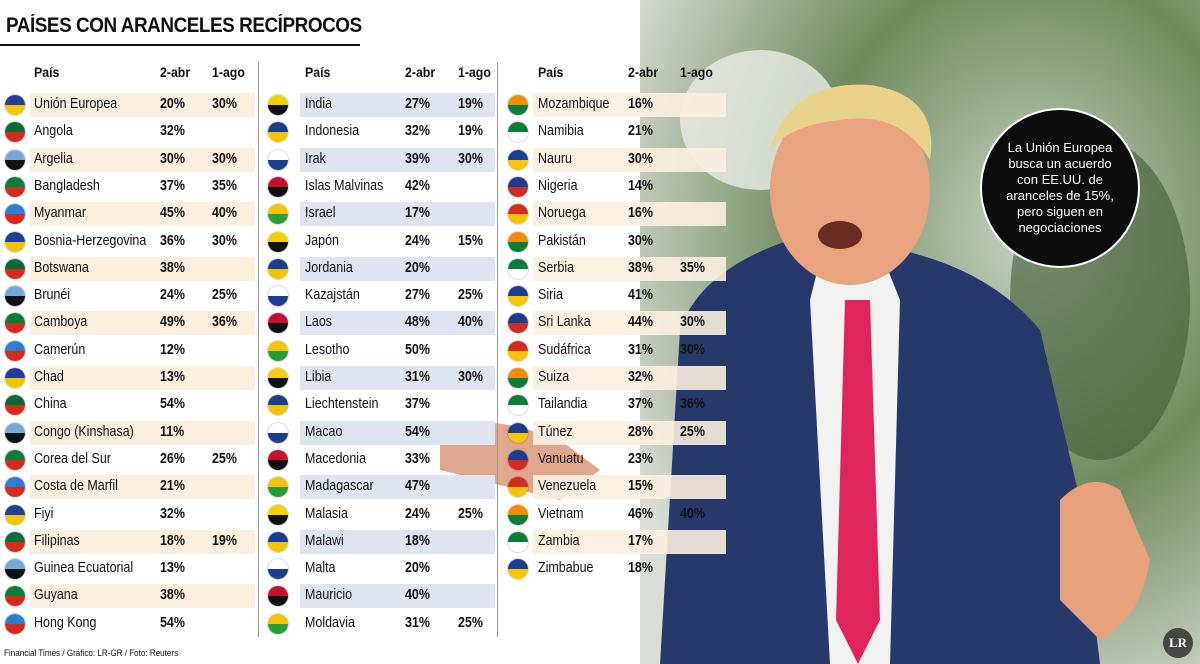  I want to click on tariff-value: 46%, so click(640, 513).